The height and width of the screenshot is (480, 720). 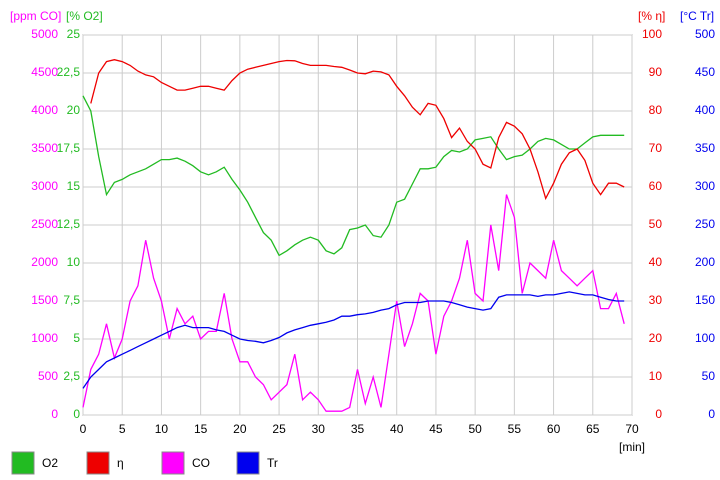 I want to click on y-tick-label: 60, so click(x=656, y=186).